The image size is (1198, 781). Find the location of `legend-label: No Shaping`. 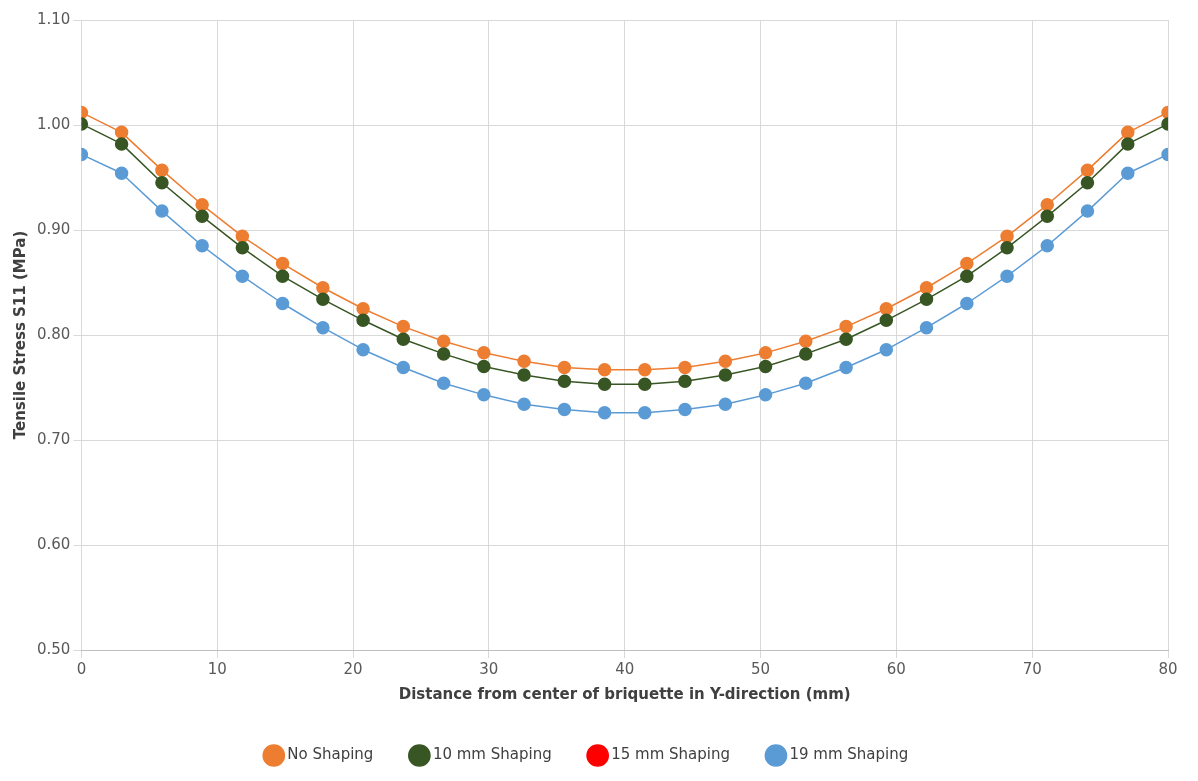

legend-label: No Shaping is located at coordinates (330, 754).